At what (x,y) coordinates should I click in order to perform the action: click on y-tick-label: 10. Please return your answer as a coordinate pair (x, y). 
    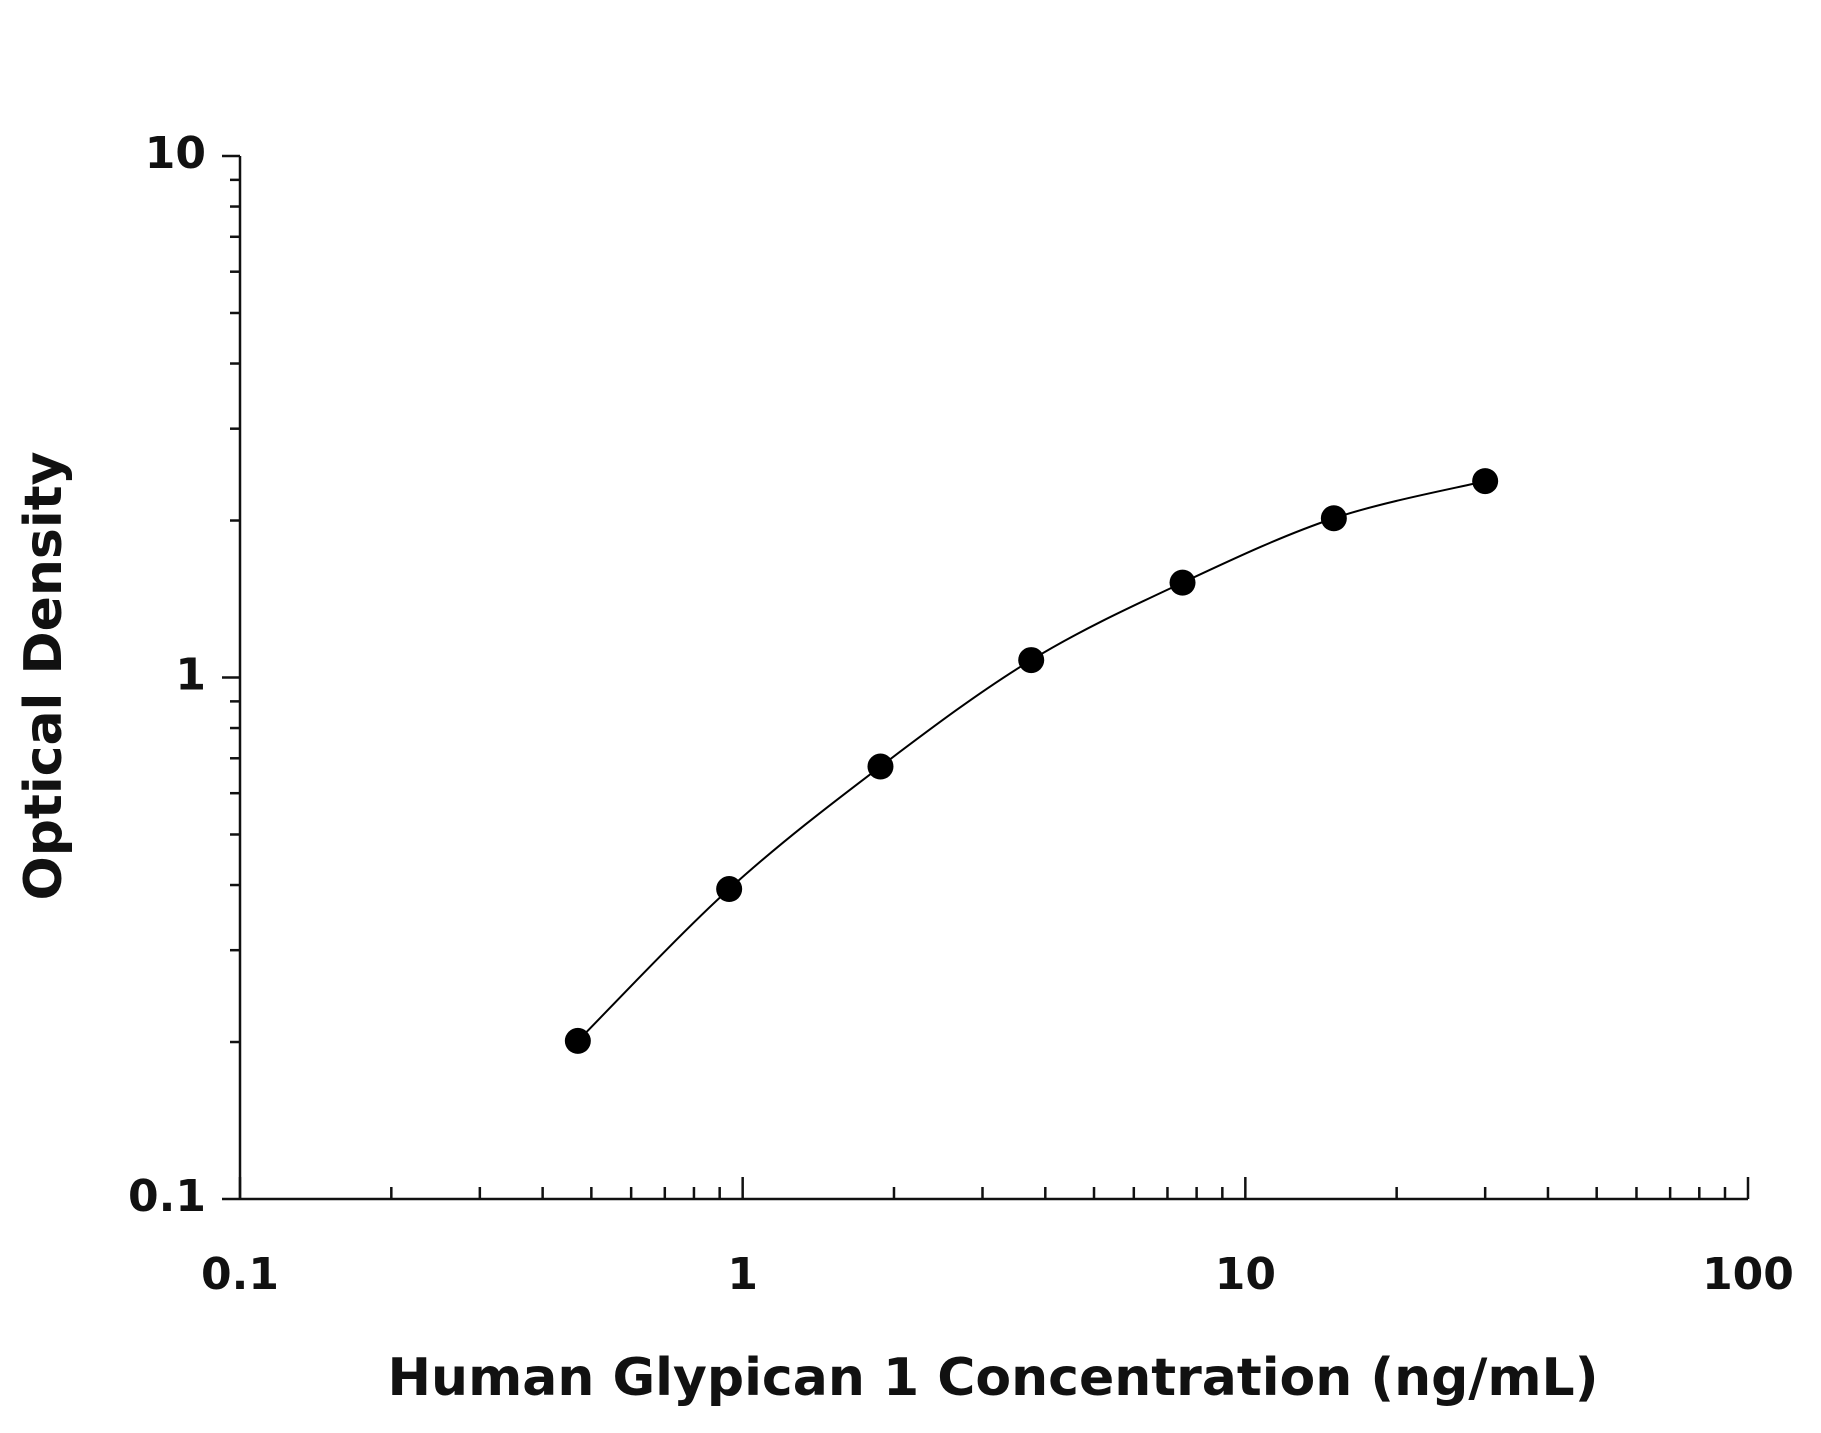
    Looking at the image, I should click on (175, 153).